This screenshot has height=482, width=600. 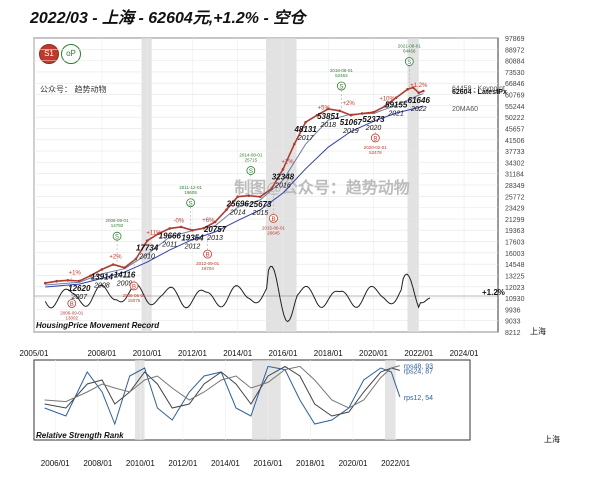 I want to click on year-label: 2007, so click(x=79, y=297).